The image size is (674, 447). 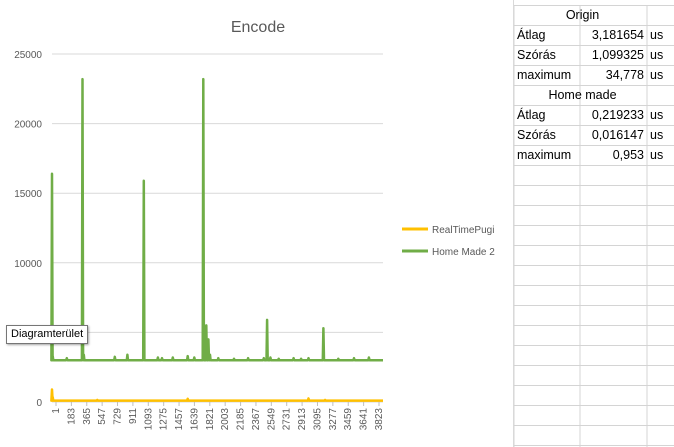 What do you see at coordinates (463, 252) in the screenshot?
I see `legend-entry: Home Made 2` at bounding box center [463, 252].